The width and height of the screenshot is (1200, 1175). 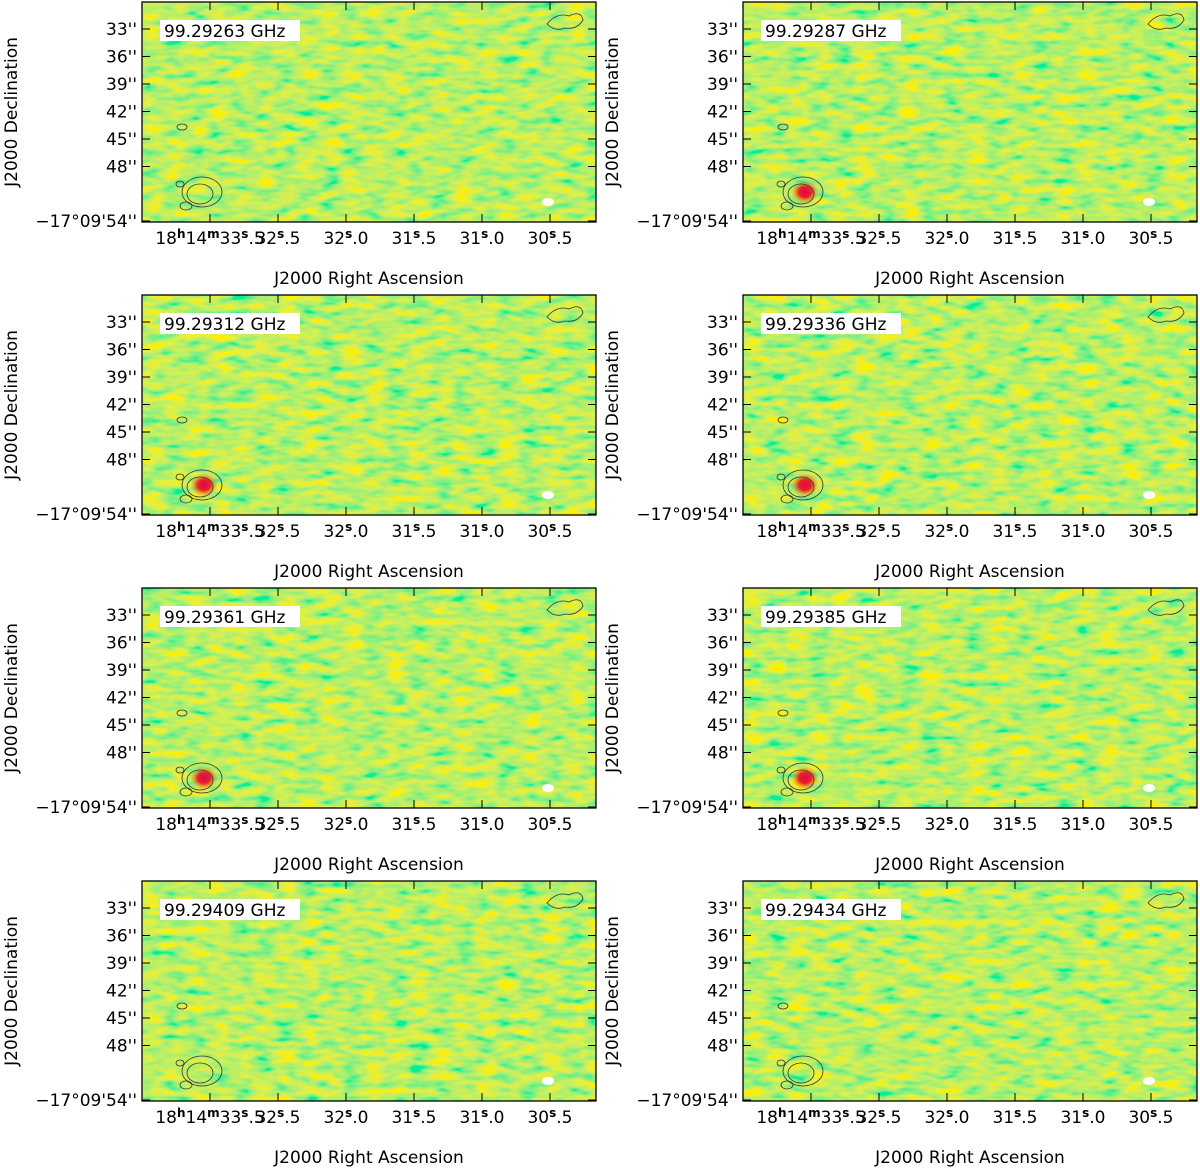 What do you see at coordinates (935, 239) in the screenshot?
I see `x-tick-part: 32` at bounding box center [935, 239].